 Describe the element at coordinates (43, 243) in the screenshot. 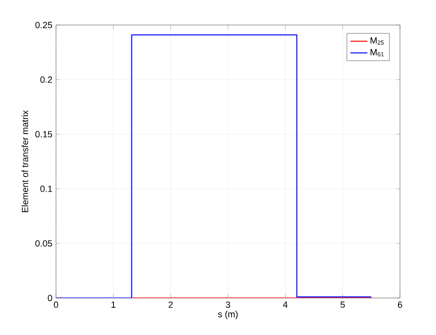

I see `y-tick-label: 0.05` at that location.